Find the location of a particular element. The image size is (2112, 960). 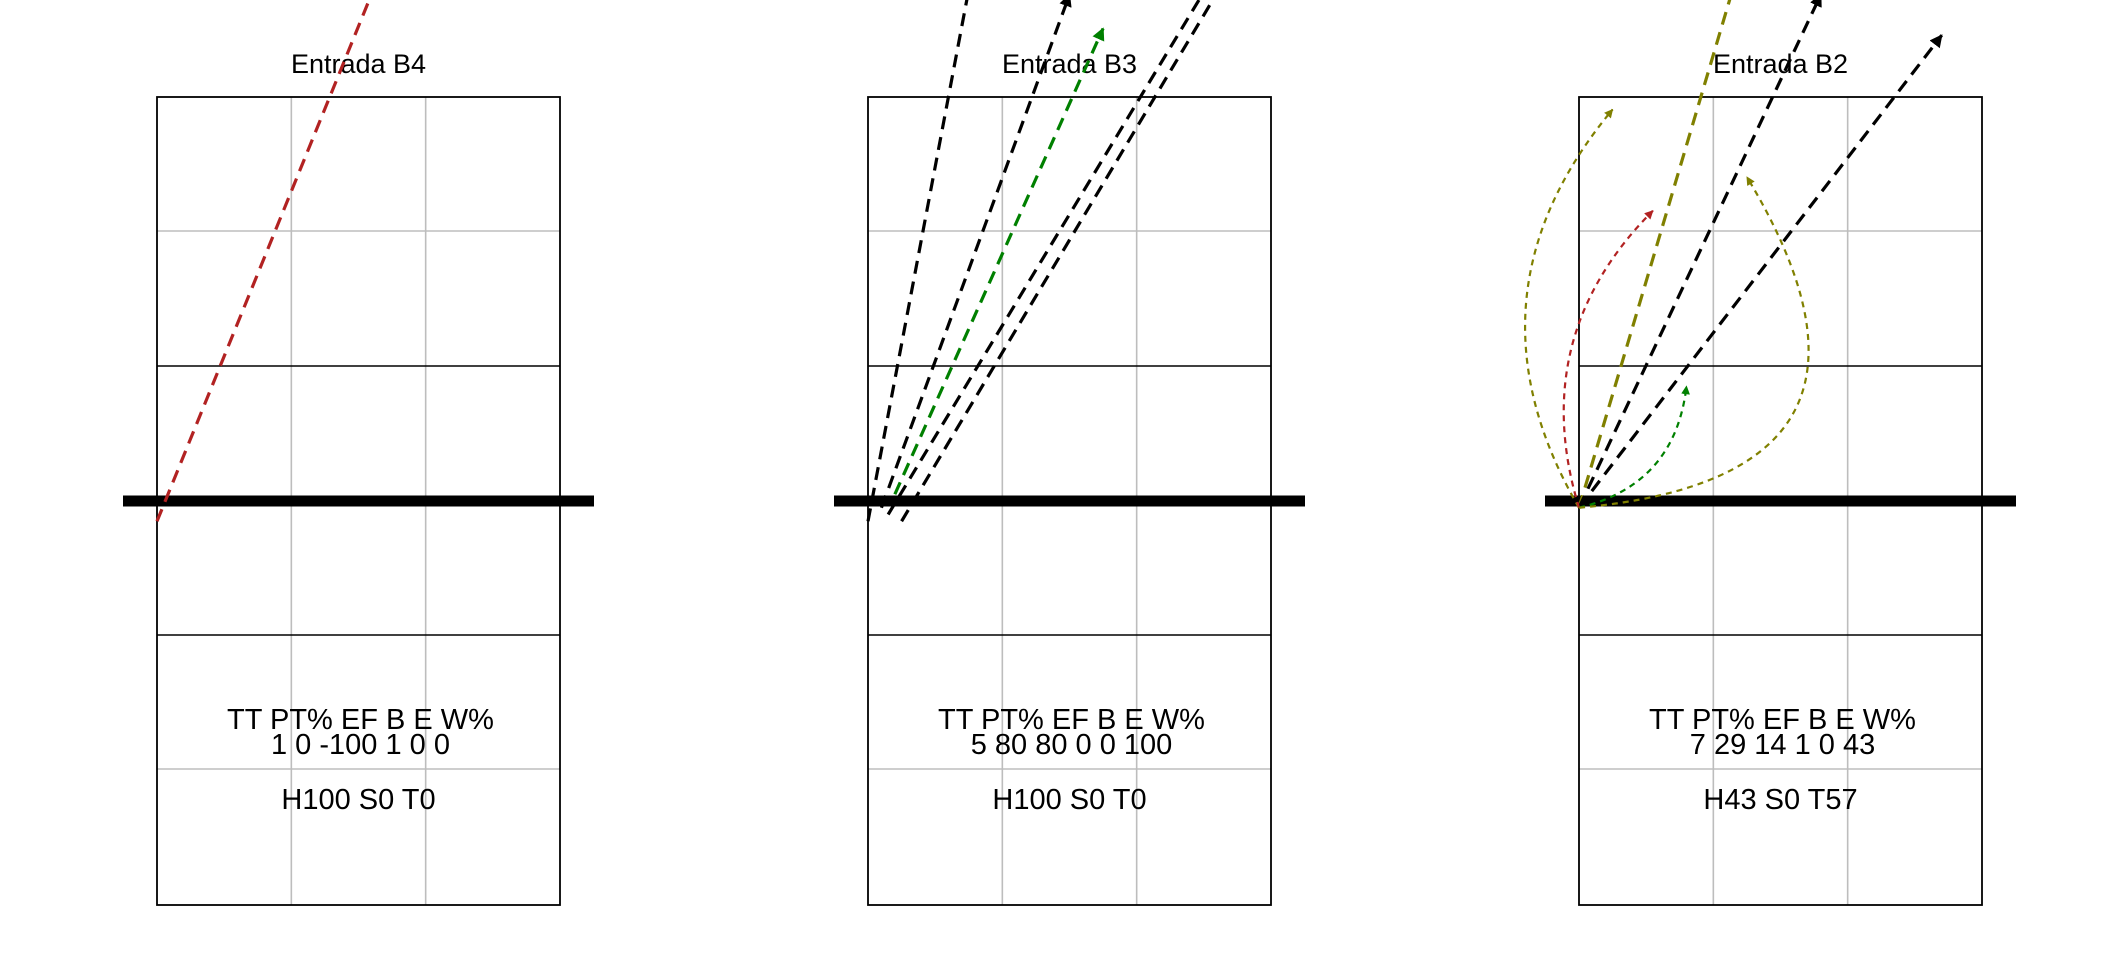

stats-values: 5 80 80 0 0 100 is located at coordinates (1072, 745).